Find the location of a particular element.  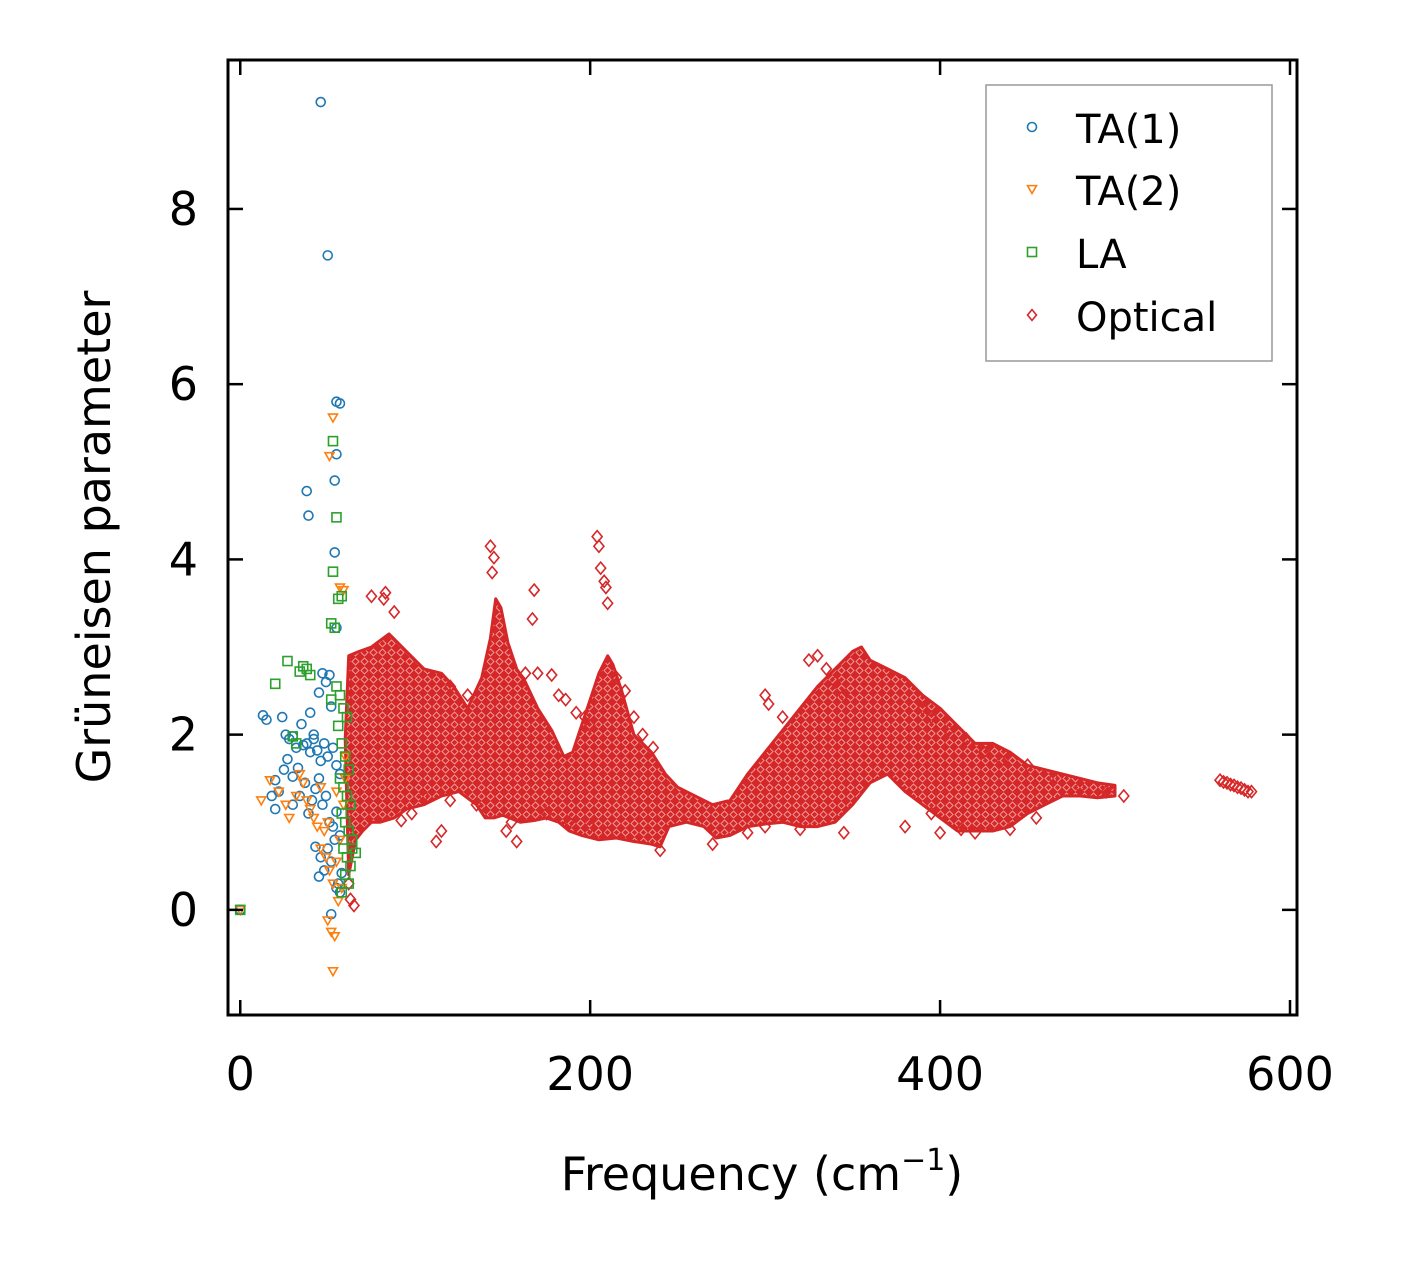

y-tick-label: 4 is located at coordinates (183, 559).